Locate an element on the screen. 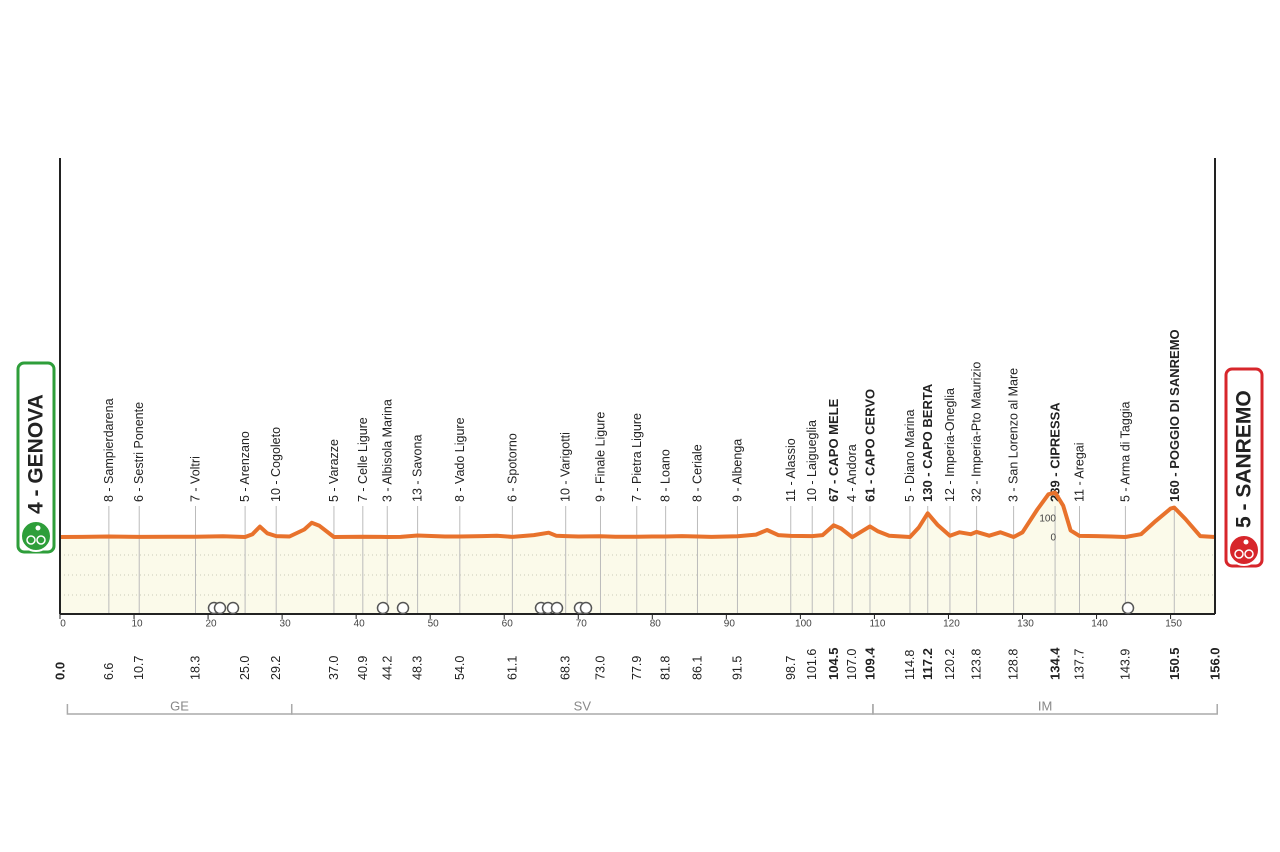 The height and width of the screenshot is (852, 1280). waypoint-label: 9 - Finale Ligure is located at coordinates (600, 457).